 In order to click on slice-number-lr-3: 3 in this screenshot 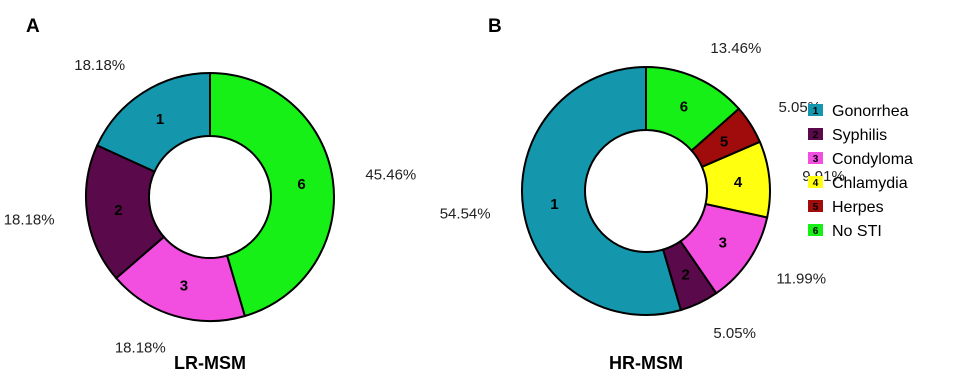, I will do `click(184, 286)`.